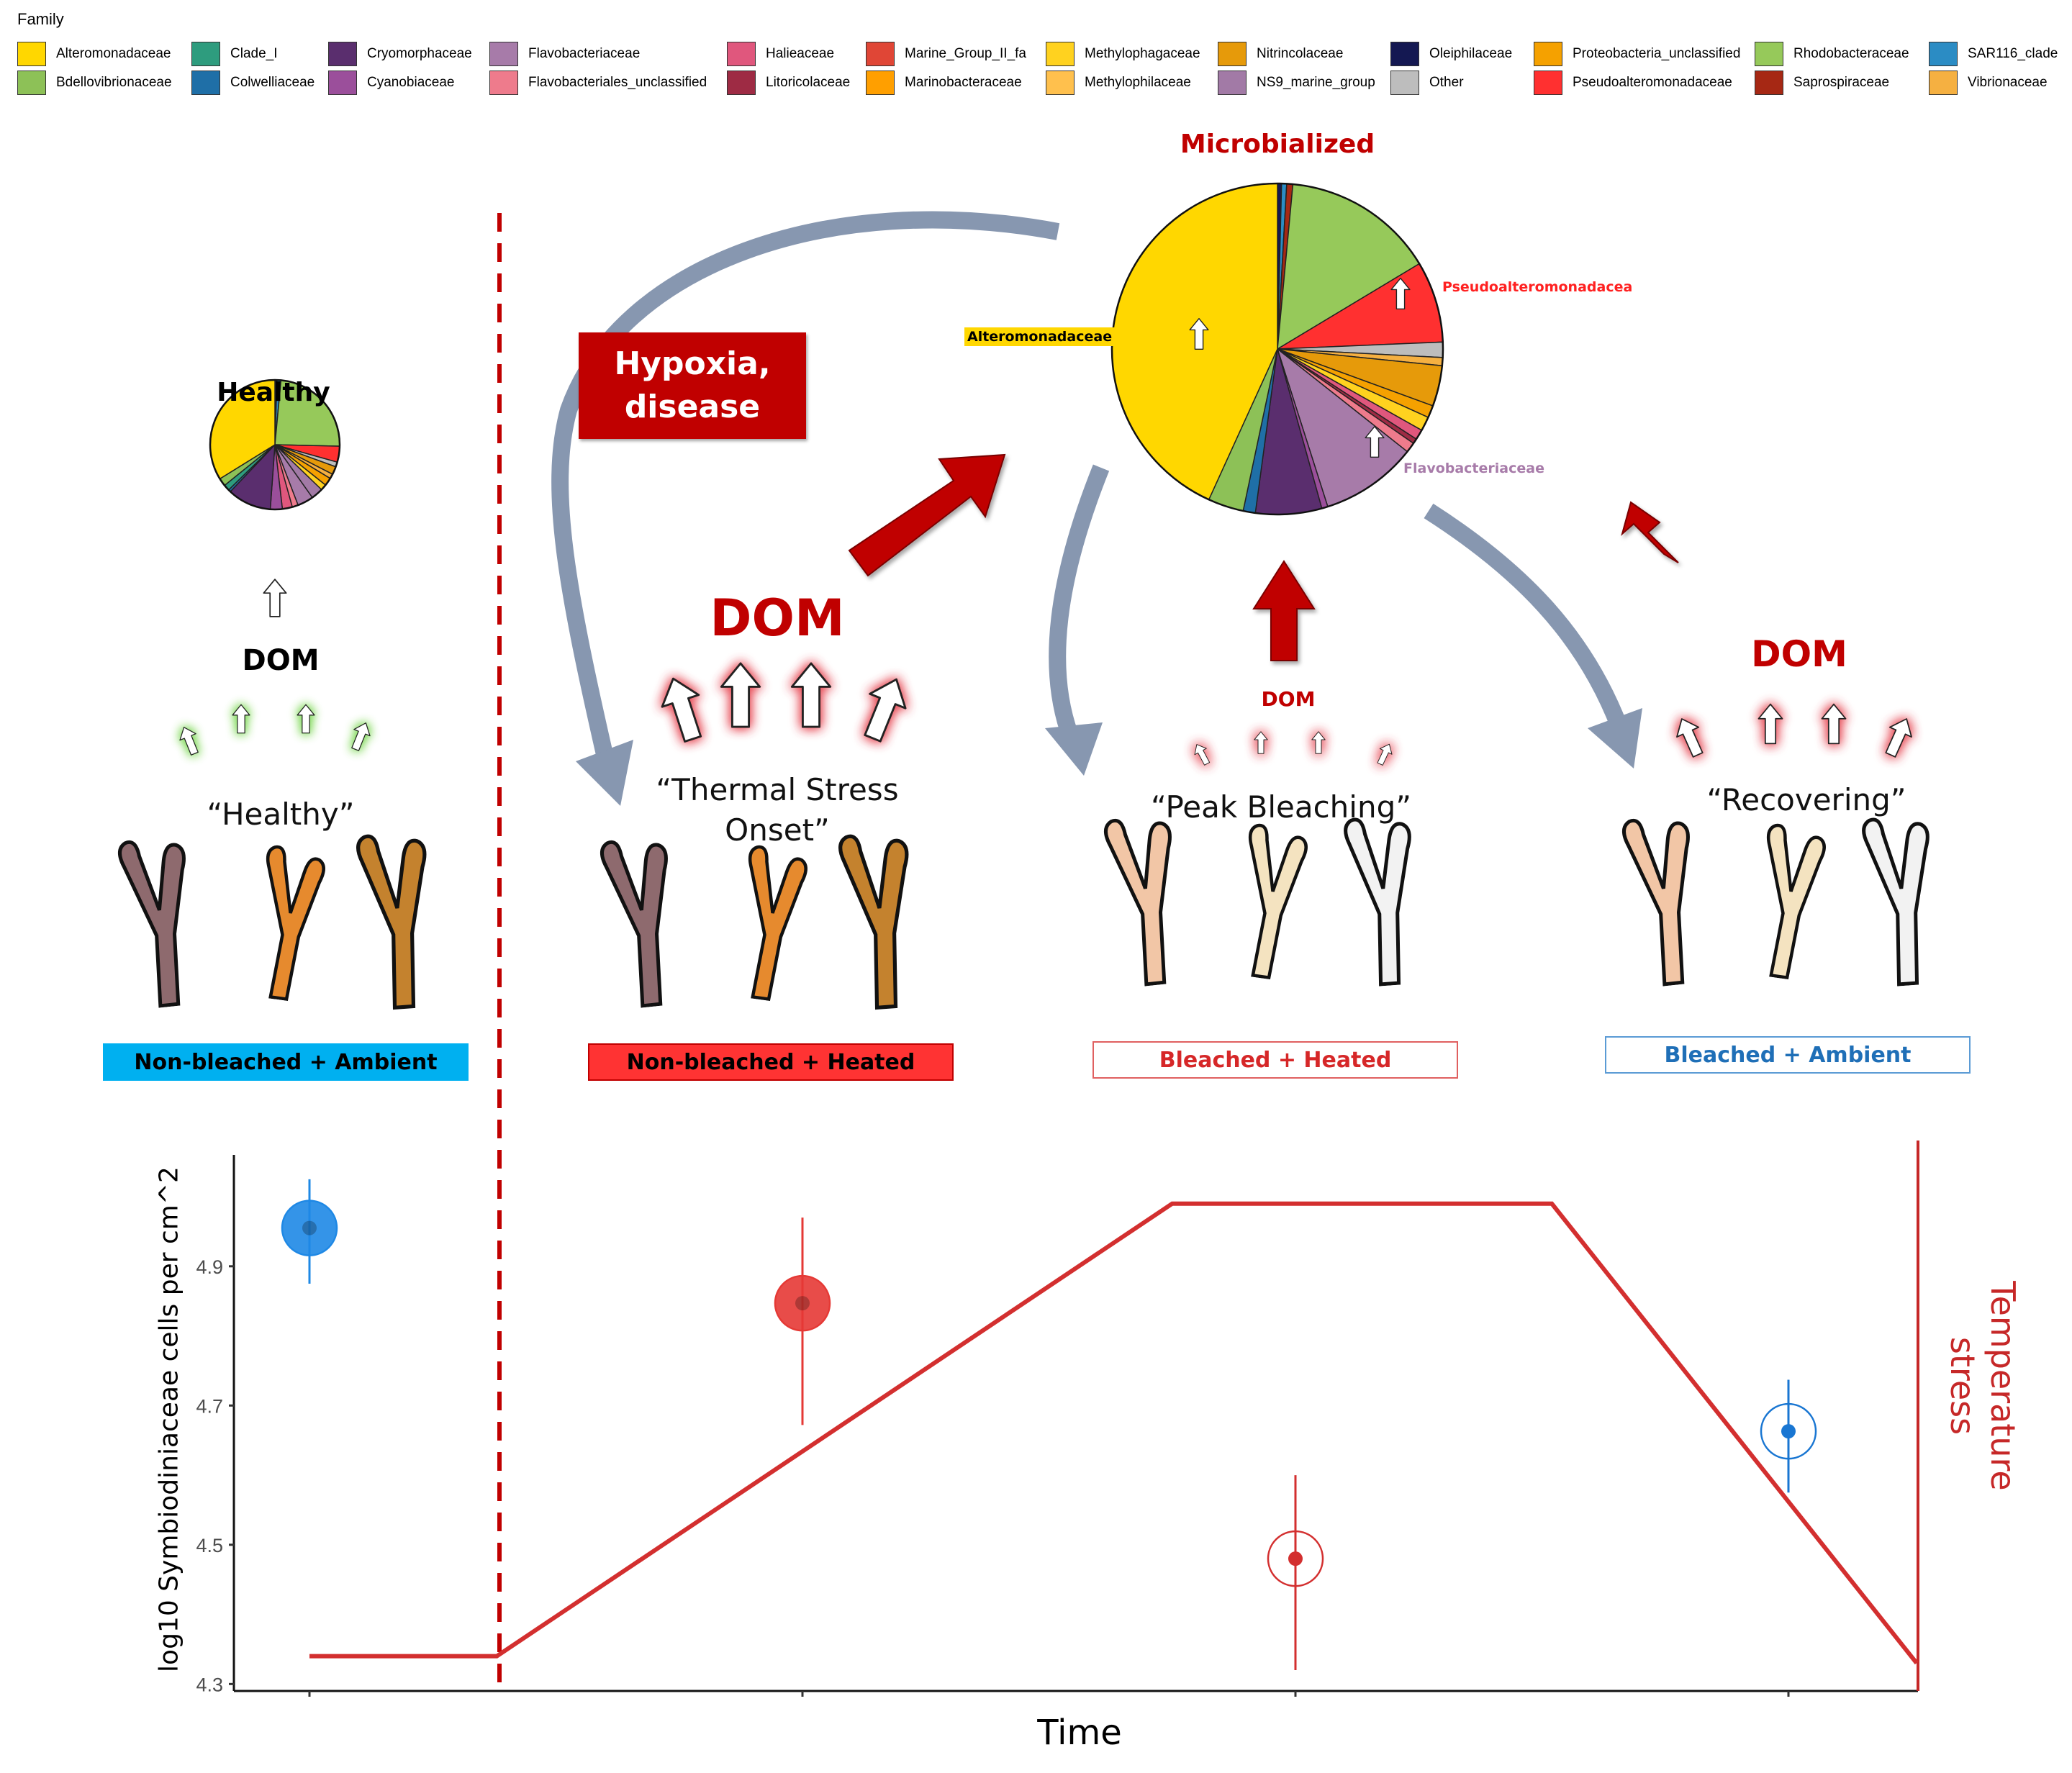 The height and width of the screenshot is (1773, 2072). I want to click on legend-item: Clade_I, so click(234, 54).